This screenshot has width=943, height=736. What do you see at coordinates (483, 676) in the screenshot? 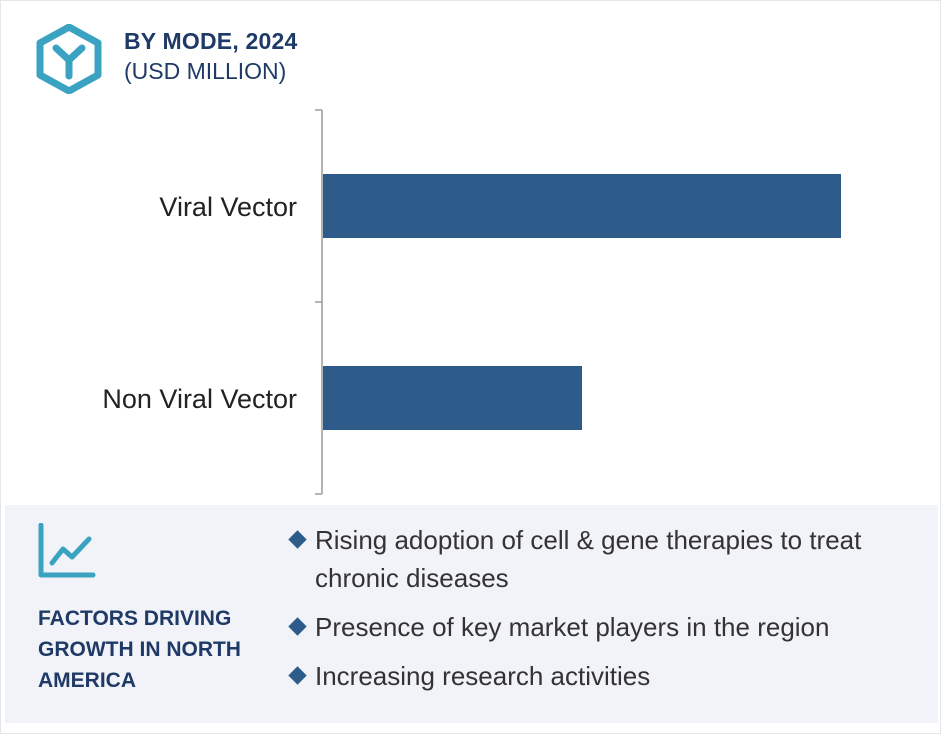
I see `factor-text: Increasing research activities` at bounding box center [483, 676].